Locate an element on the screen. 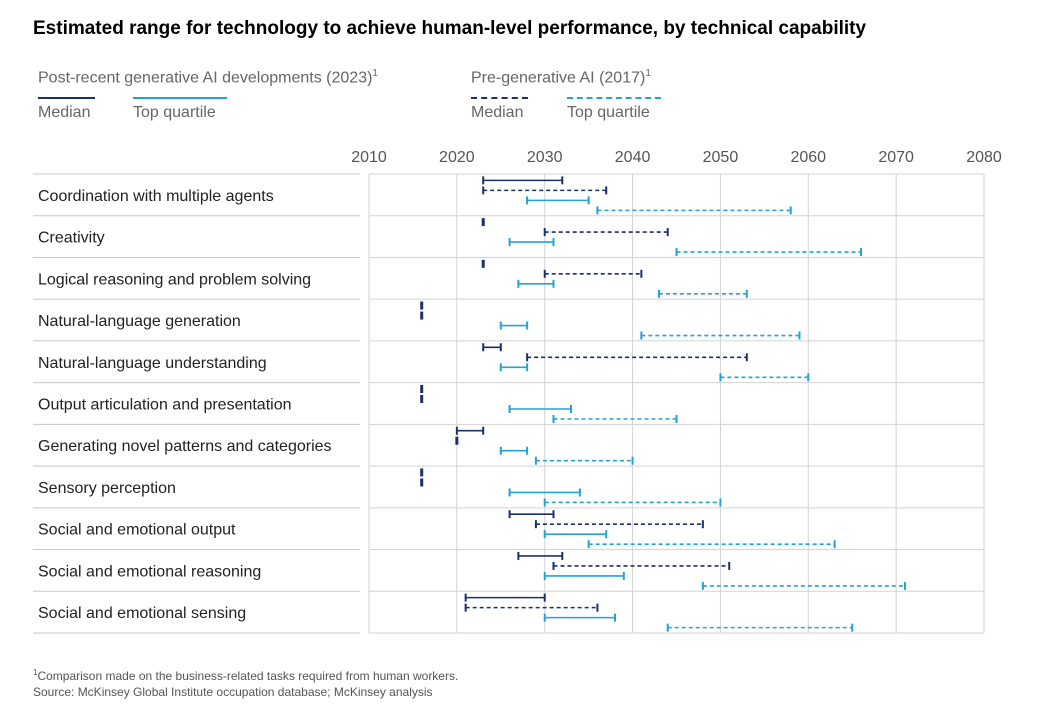 The width and height of the screenshot is (1056, 719). x-tick-label: 2050 is located at coordinates (721, 157).